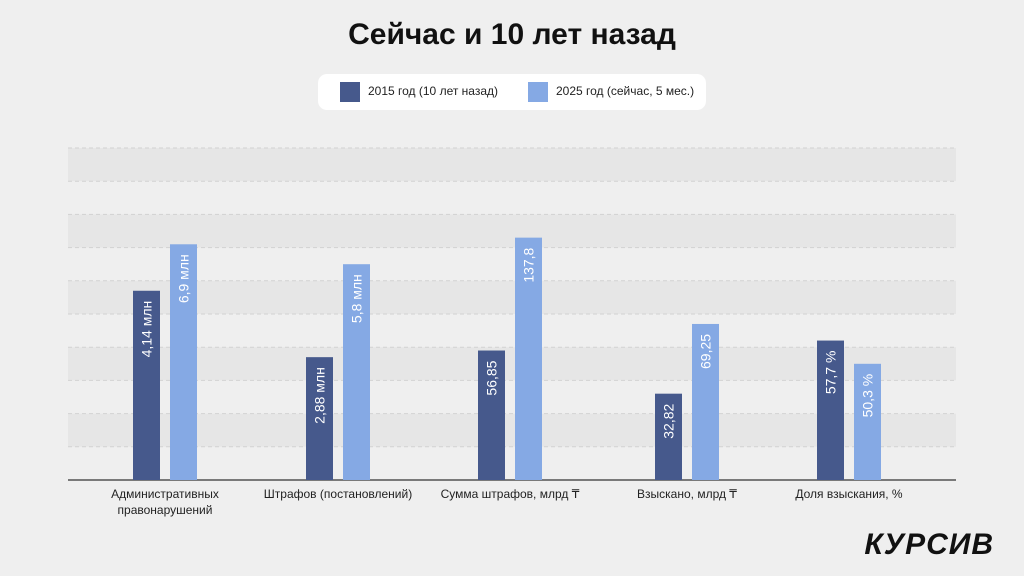 The height and width of the screenshot is (576, 1024). What do you see at coordinates (669, 420) in the screenshot?
I see `data-label-2015-3: 32,82` at bounding box center [669, 420].